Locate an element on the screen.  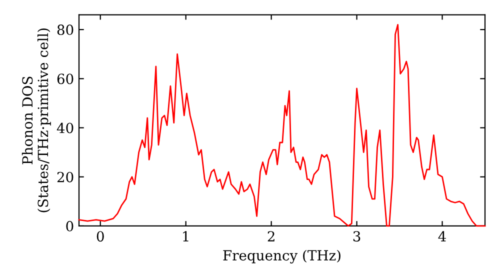
x-tick-label: 1 is located at coordinates (185, 236).